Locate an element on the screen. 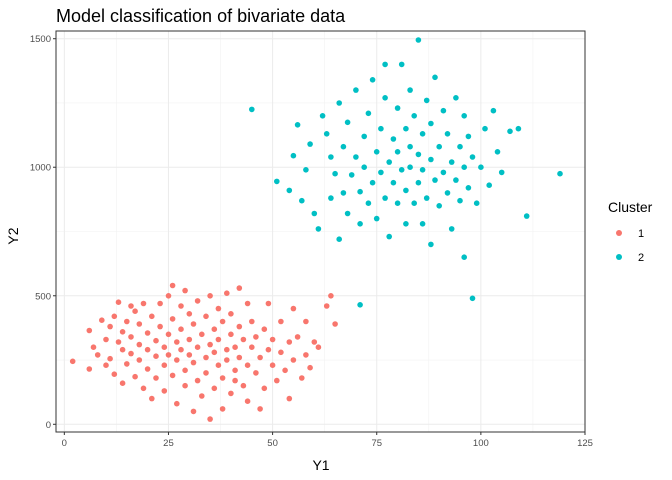  x-axis-title: Y1 is located at coordinates (320, 465).